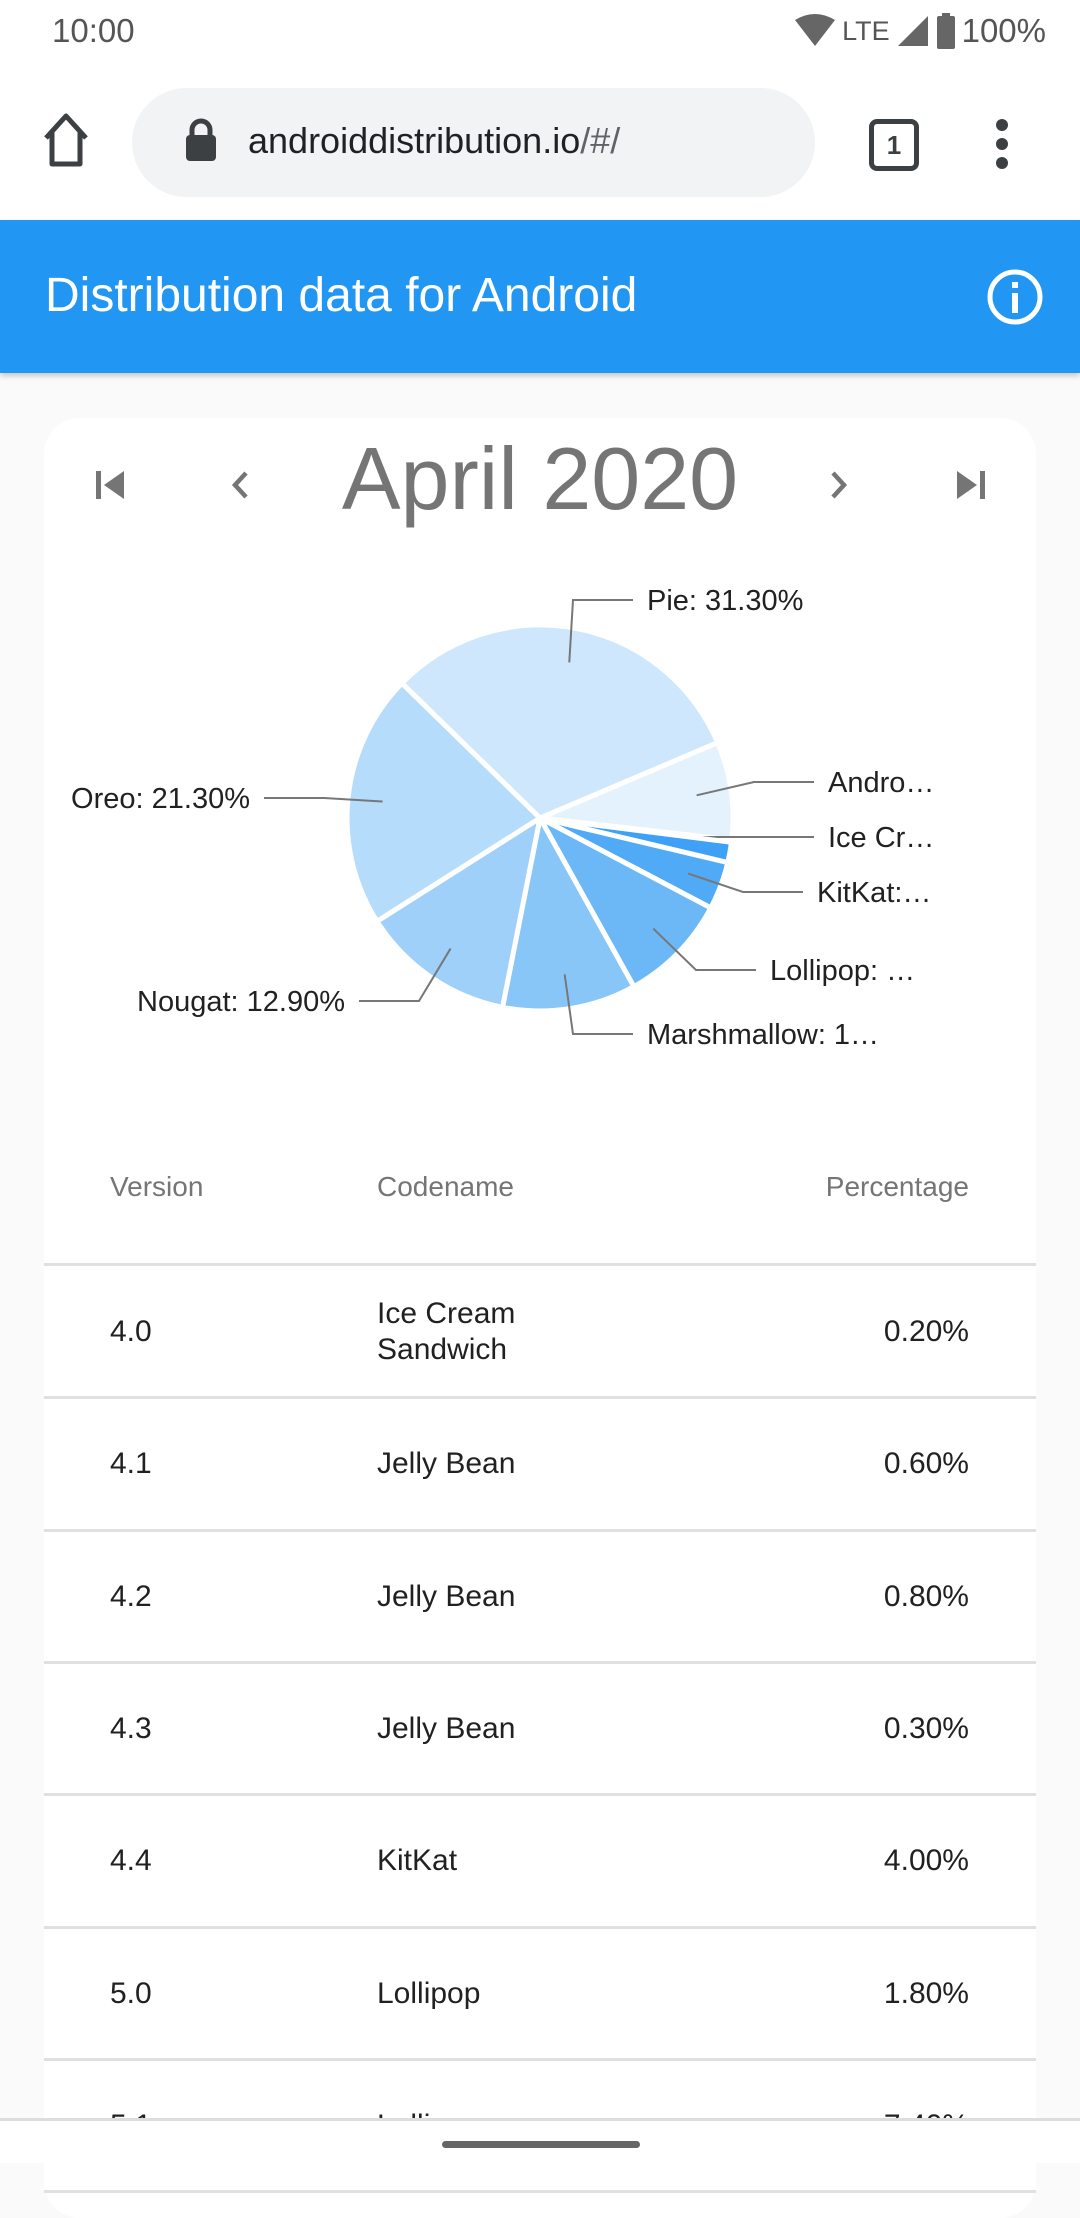 The height and width of the screenshot is (2218, 1080). I want to click on header-codename: Codename, so click(445, 1187).